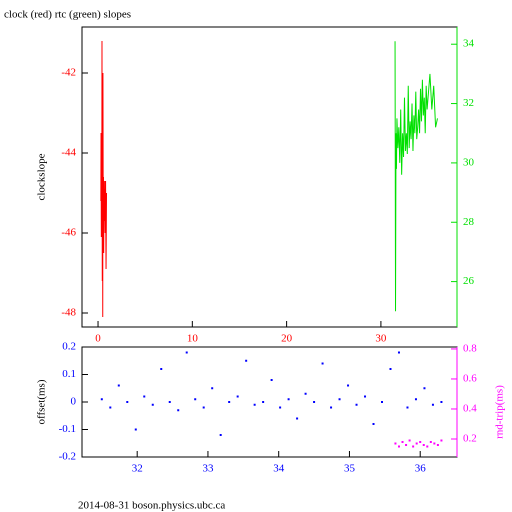 The image size is (512, 512). Describe the element at coordinates (68, 73) in the screenshot. I see `y-tick-label: -42` at that location.